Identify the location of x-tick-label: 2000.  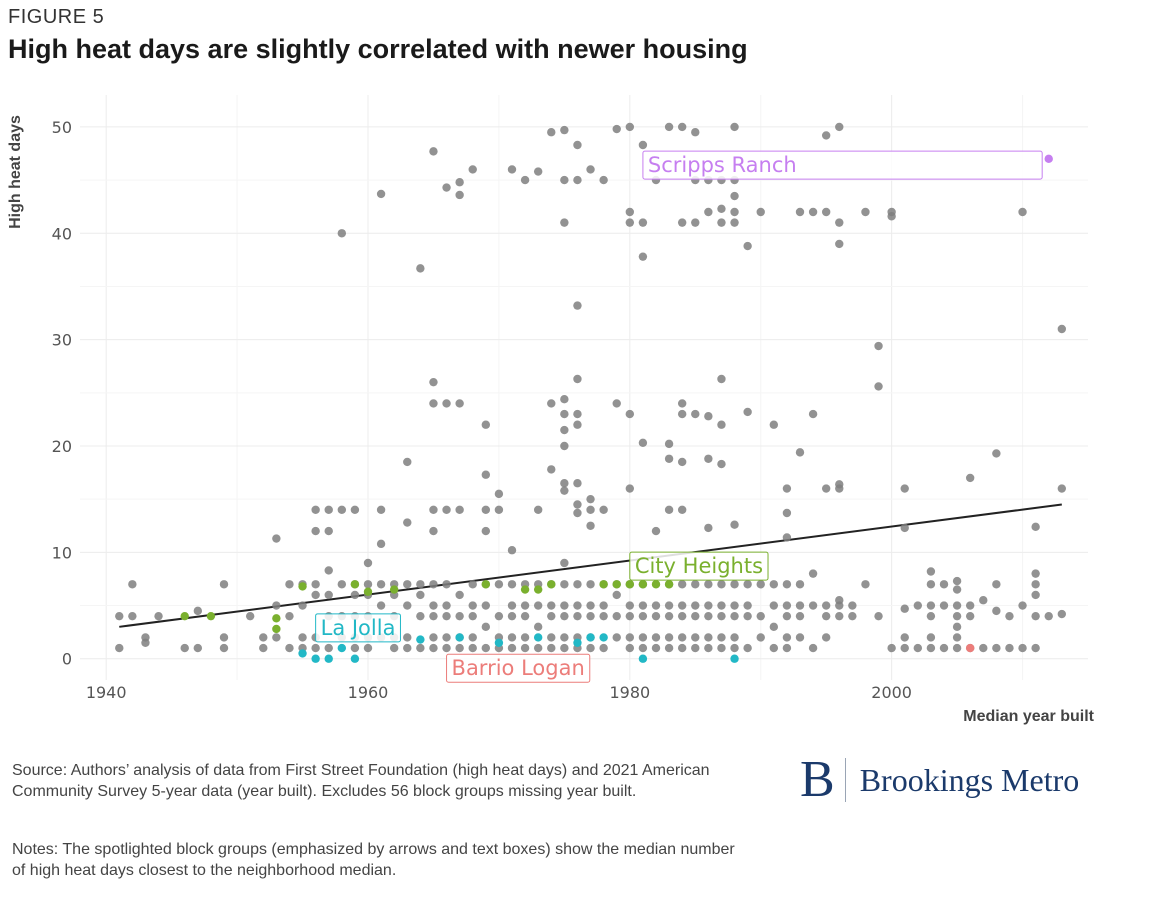
(891, 692).